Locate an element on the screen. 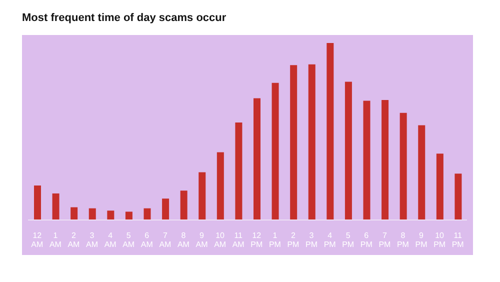  x-tick-label: 9 PM is located at coordinates (421, 240).